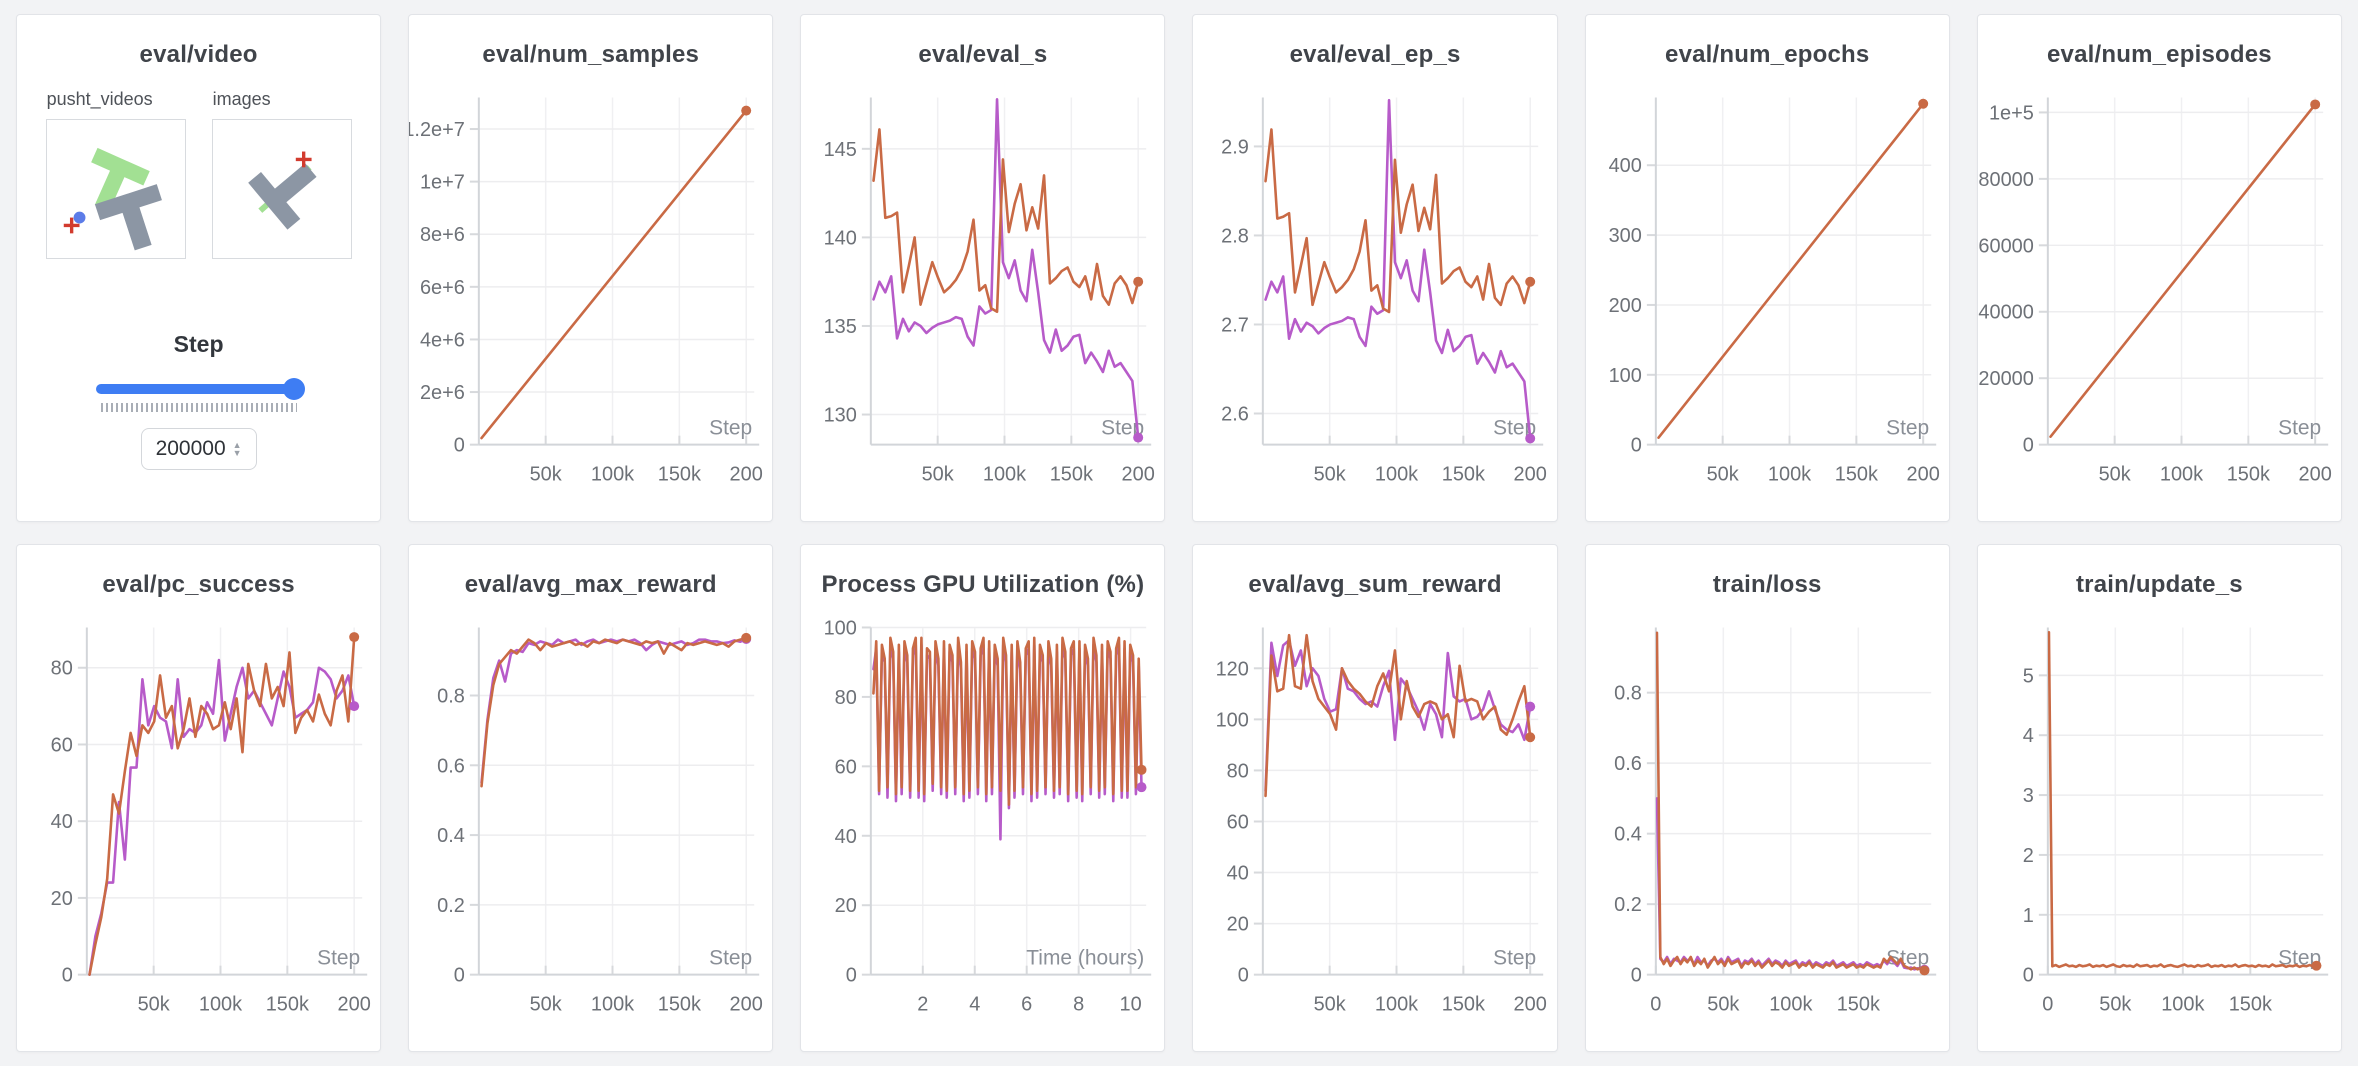  Describe the element at coordinates (1374, 297) in the screenshot. I see `line-chart: 50k 100k 150k 200 2.6 2.7 2.8 2.9 Step` at that location.